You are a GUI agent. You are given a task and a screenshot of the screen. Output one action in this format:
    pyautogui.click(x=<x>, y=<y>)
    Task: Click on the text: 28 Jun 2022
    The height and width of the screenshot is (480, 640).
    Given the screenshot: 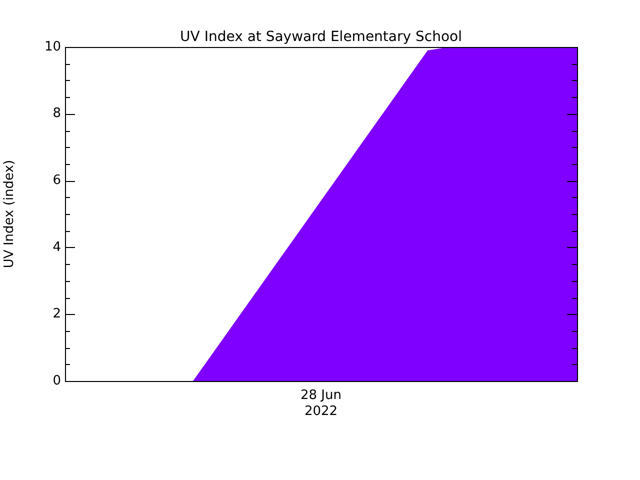 What is the action you would take?
    pyautogui.click(x=321, y=403)
    